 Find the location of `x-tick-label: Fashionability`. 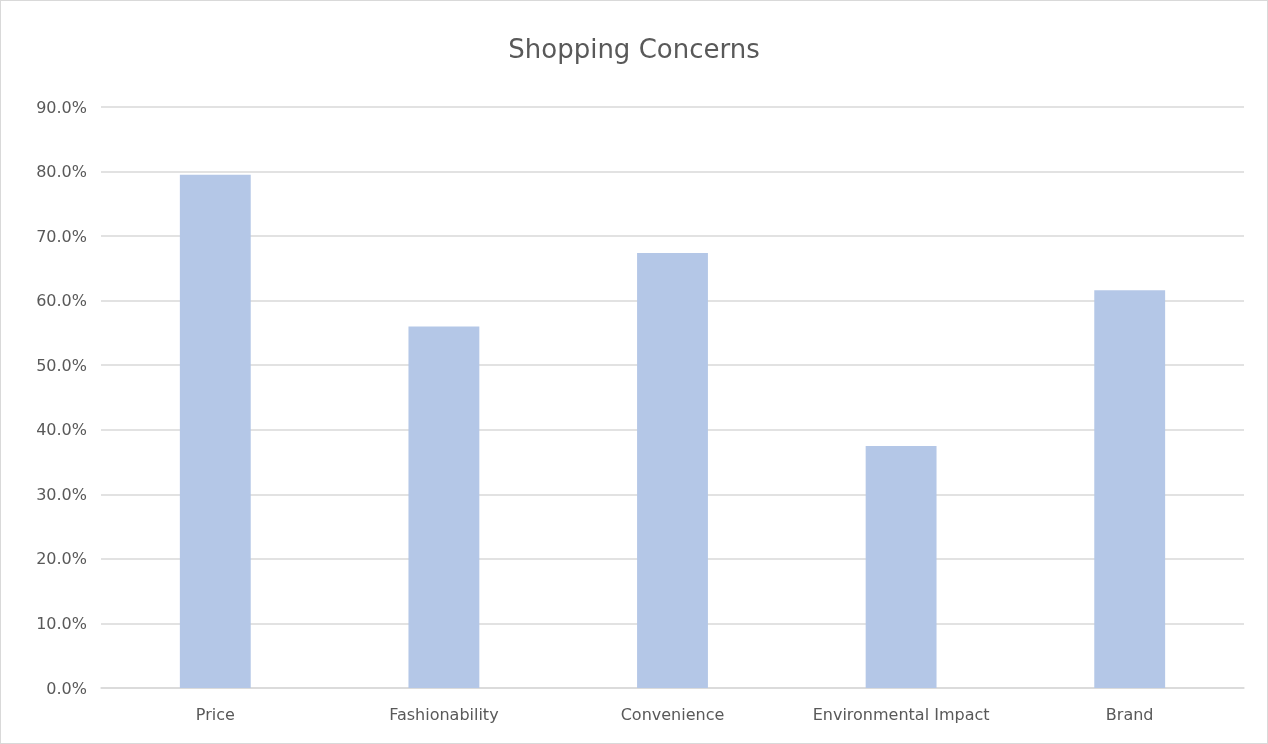

x-tick-label: Fashionability is located at coordinates (444, 714).